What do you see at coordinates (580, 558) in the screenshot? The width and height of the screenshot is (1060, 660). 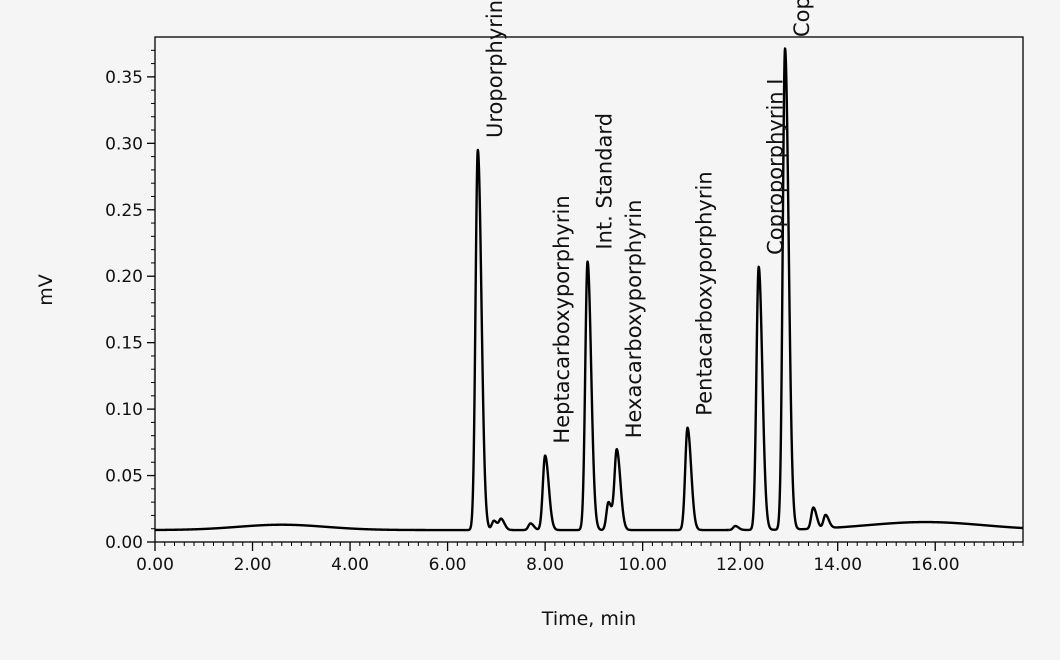 I see `x-axis: 0.00 2.00 4.00 6.00 8.00 10.00 12.00 14.00 16.00` at bounding box center [580, 558].